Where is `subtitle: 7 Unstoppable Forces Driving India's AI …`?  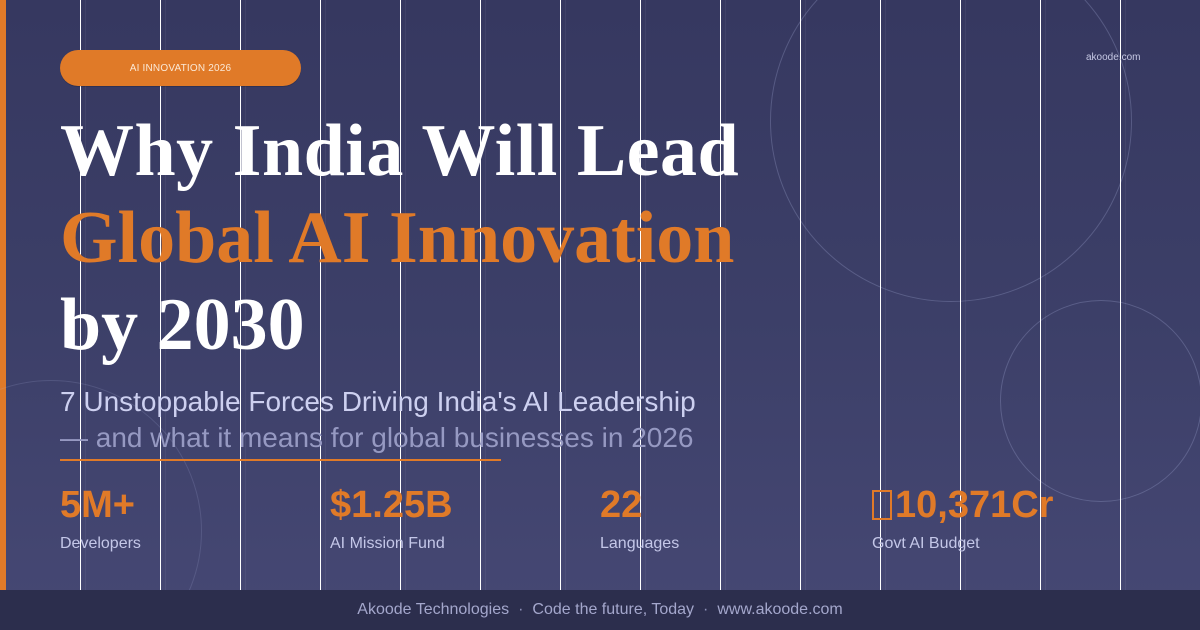
subtitle: 7 Unstoppable Forces Driving India's AI … is located at coordinates (378, 420).